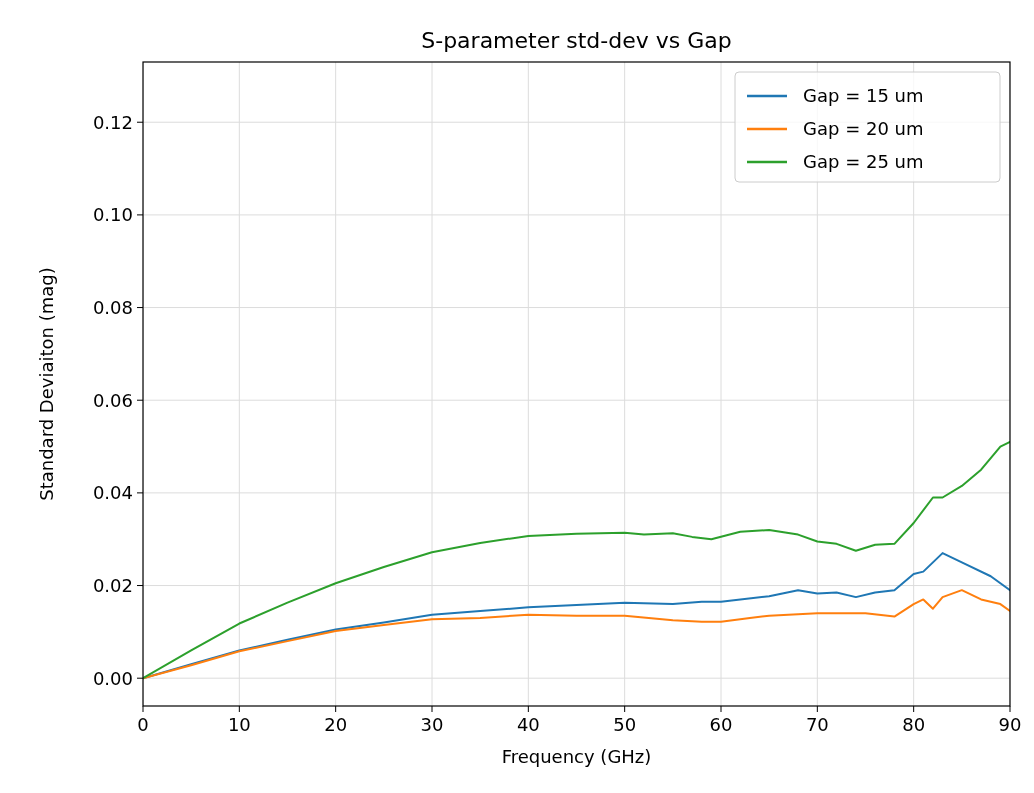  What do you see at coordinates (914, 724) in the screenshot?
I see `x-tick-label: 80` at bounding box center [914, 724].